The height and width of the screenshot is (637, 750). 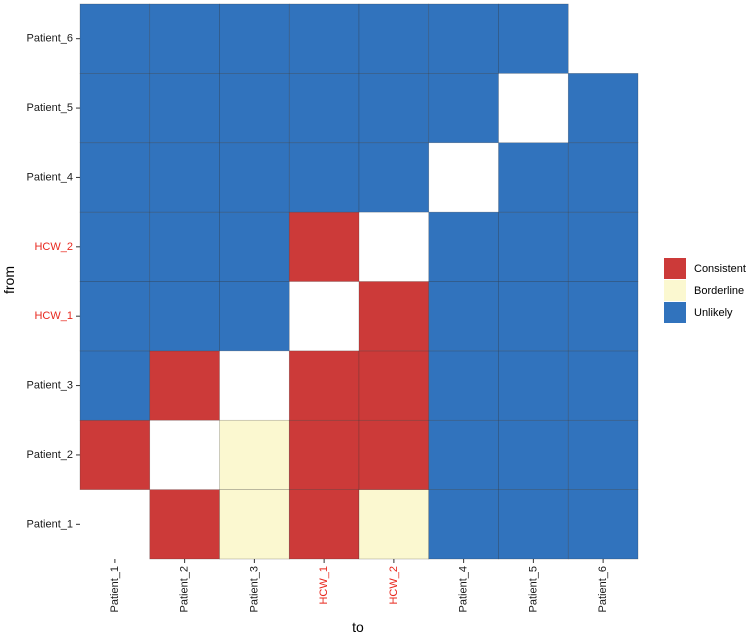 I want to click on y-tick-label-patient-4: Patient_4, so click(x=50, y=177).